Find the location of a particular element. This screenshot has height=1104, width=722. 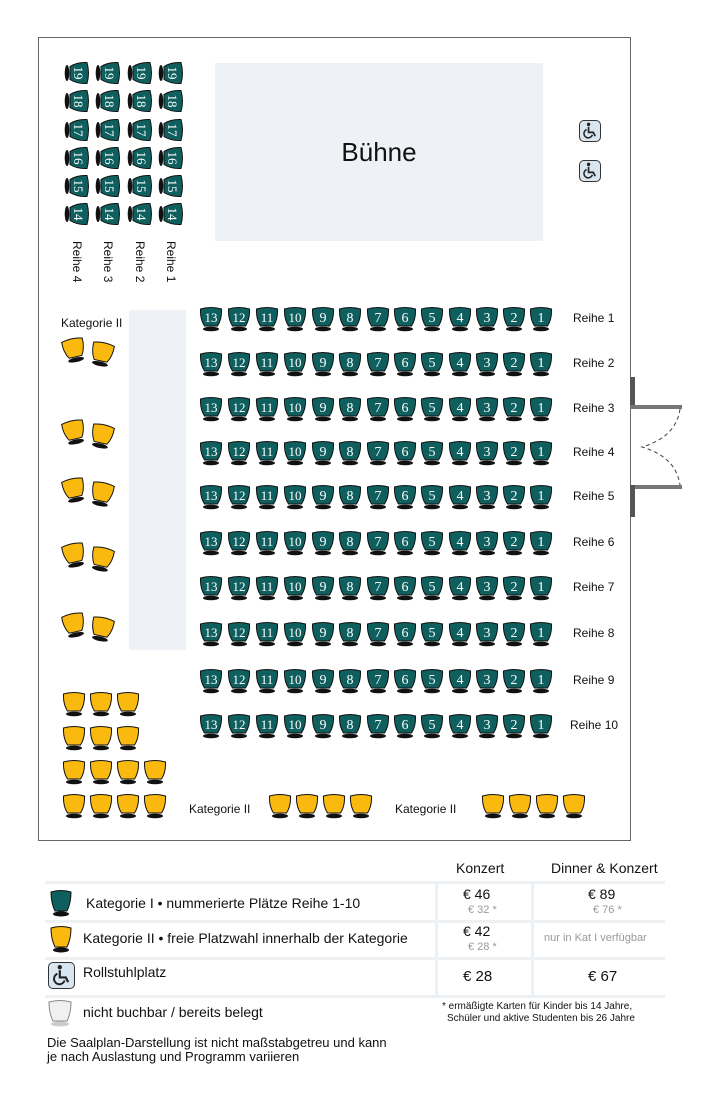

seat-kat1: 19 is located at coordinates (171, 73).